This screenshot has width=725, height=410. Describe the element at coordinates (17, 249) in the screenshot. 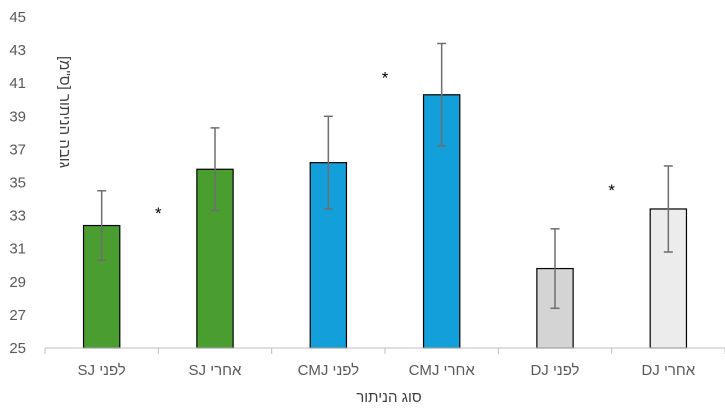

I see `y-tick-label: 31` at that location.